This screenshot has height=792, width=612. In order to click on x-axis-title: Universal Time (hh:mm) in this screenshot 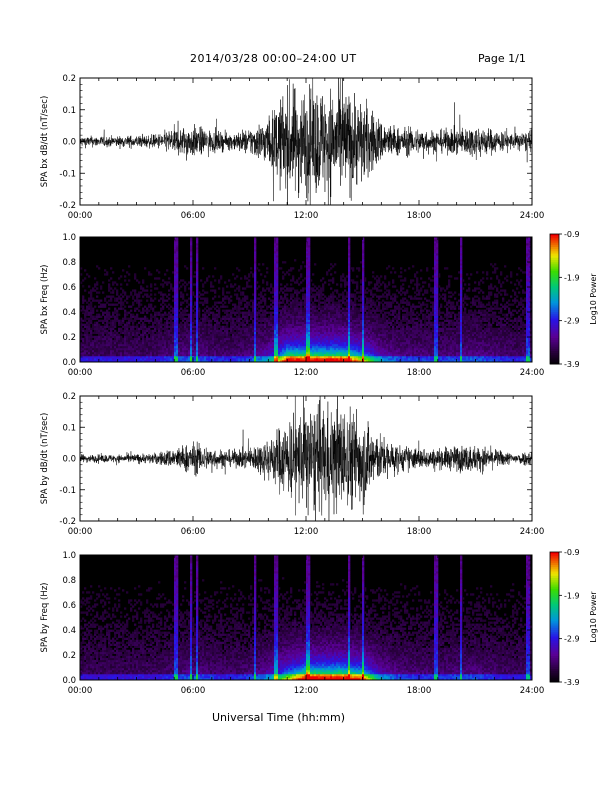, I will do `click(278, 717)`.